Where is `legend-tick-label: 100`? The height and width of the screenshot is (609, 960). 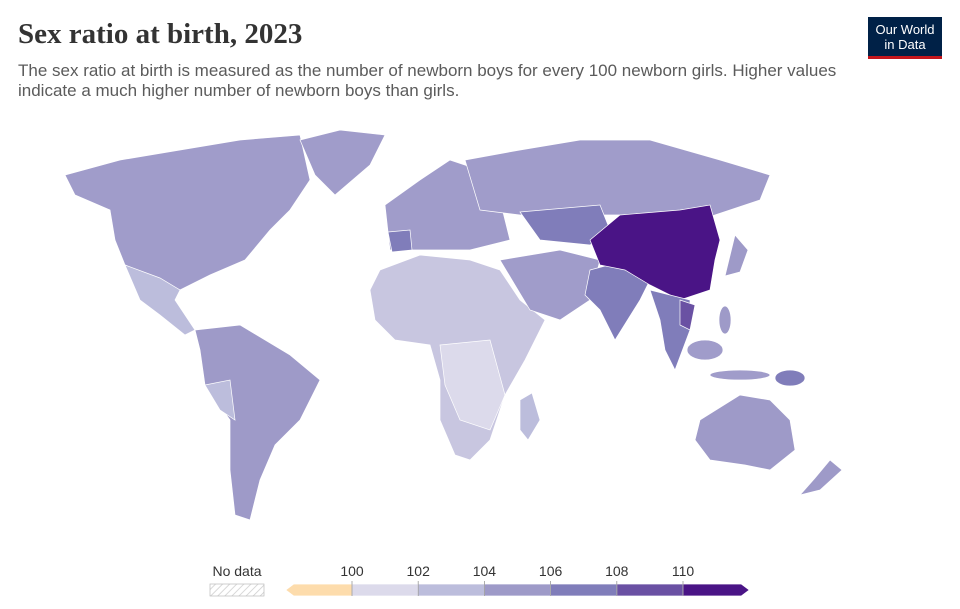 legend-tick-label: 100 is located at coordinates (352, 571).